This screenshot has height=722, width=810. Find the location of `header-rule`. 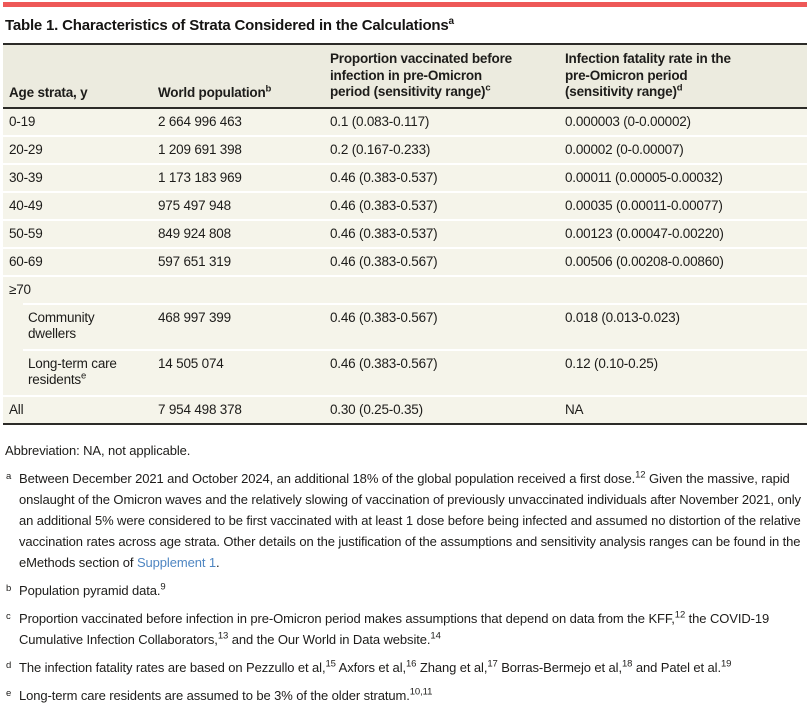

header-rule is located at coordinates (405, 108).